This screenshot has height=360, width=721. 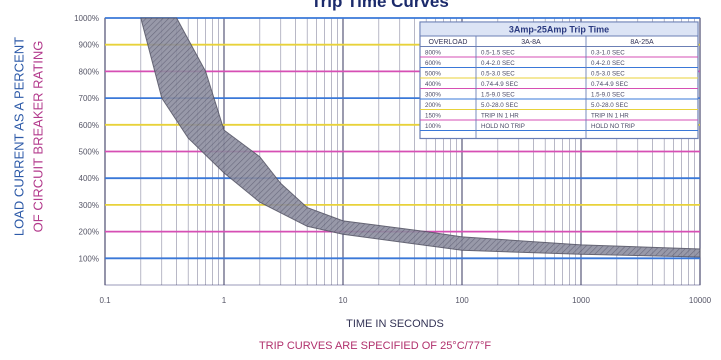 What do you see at coordinates (89, 232) in the screenshot?
I see `y-tick-label: 200%` at bounding box center [89, 232].